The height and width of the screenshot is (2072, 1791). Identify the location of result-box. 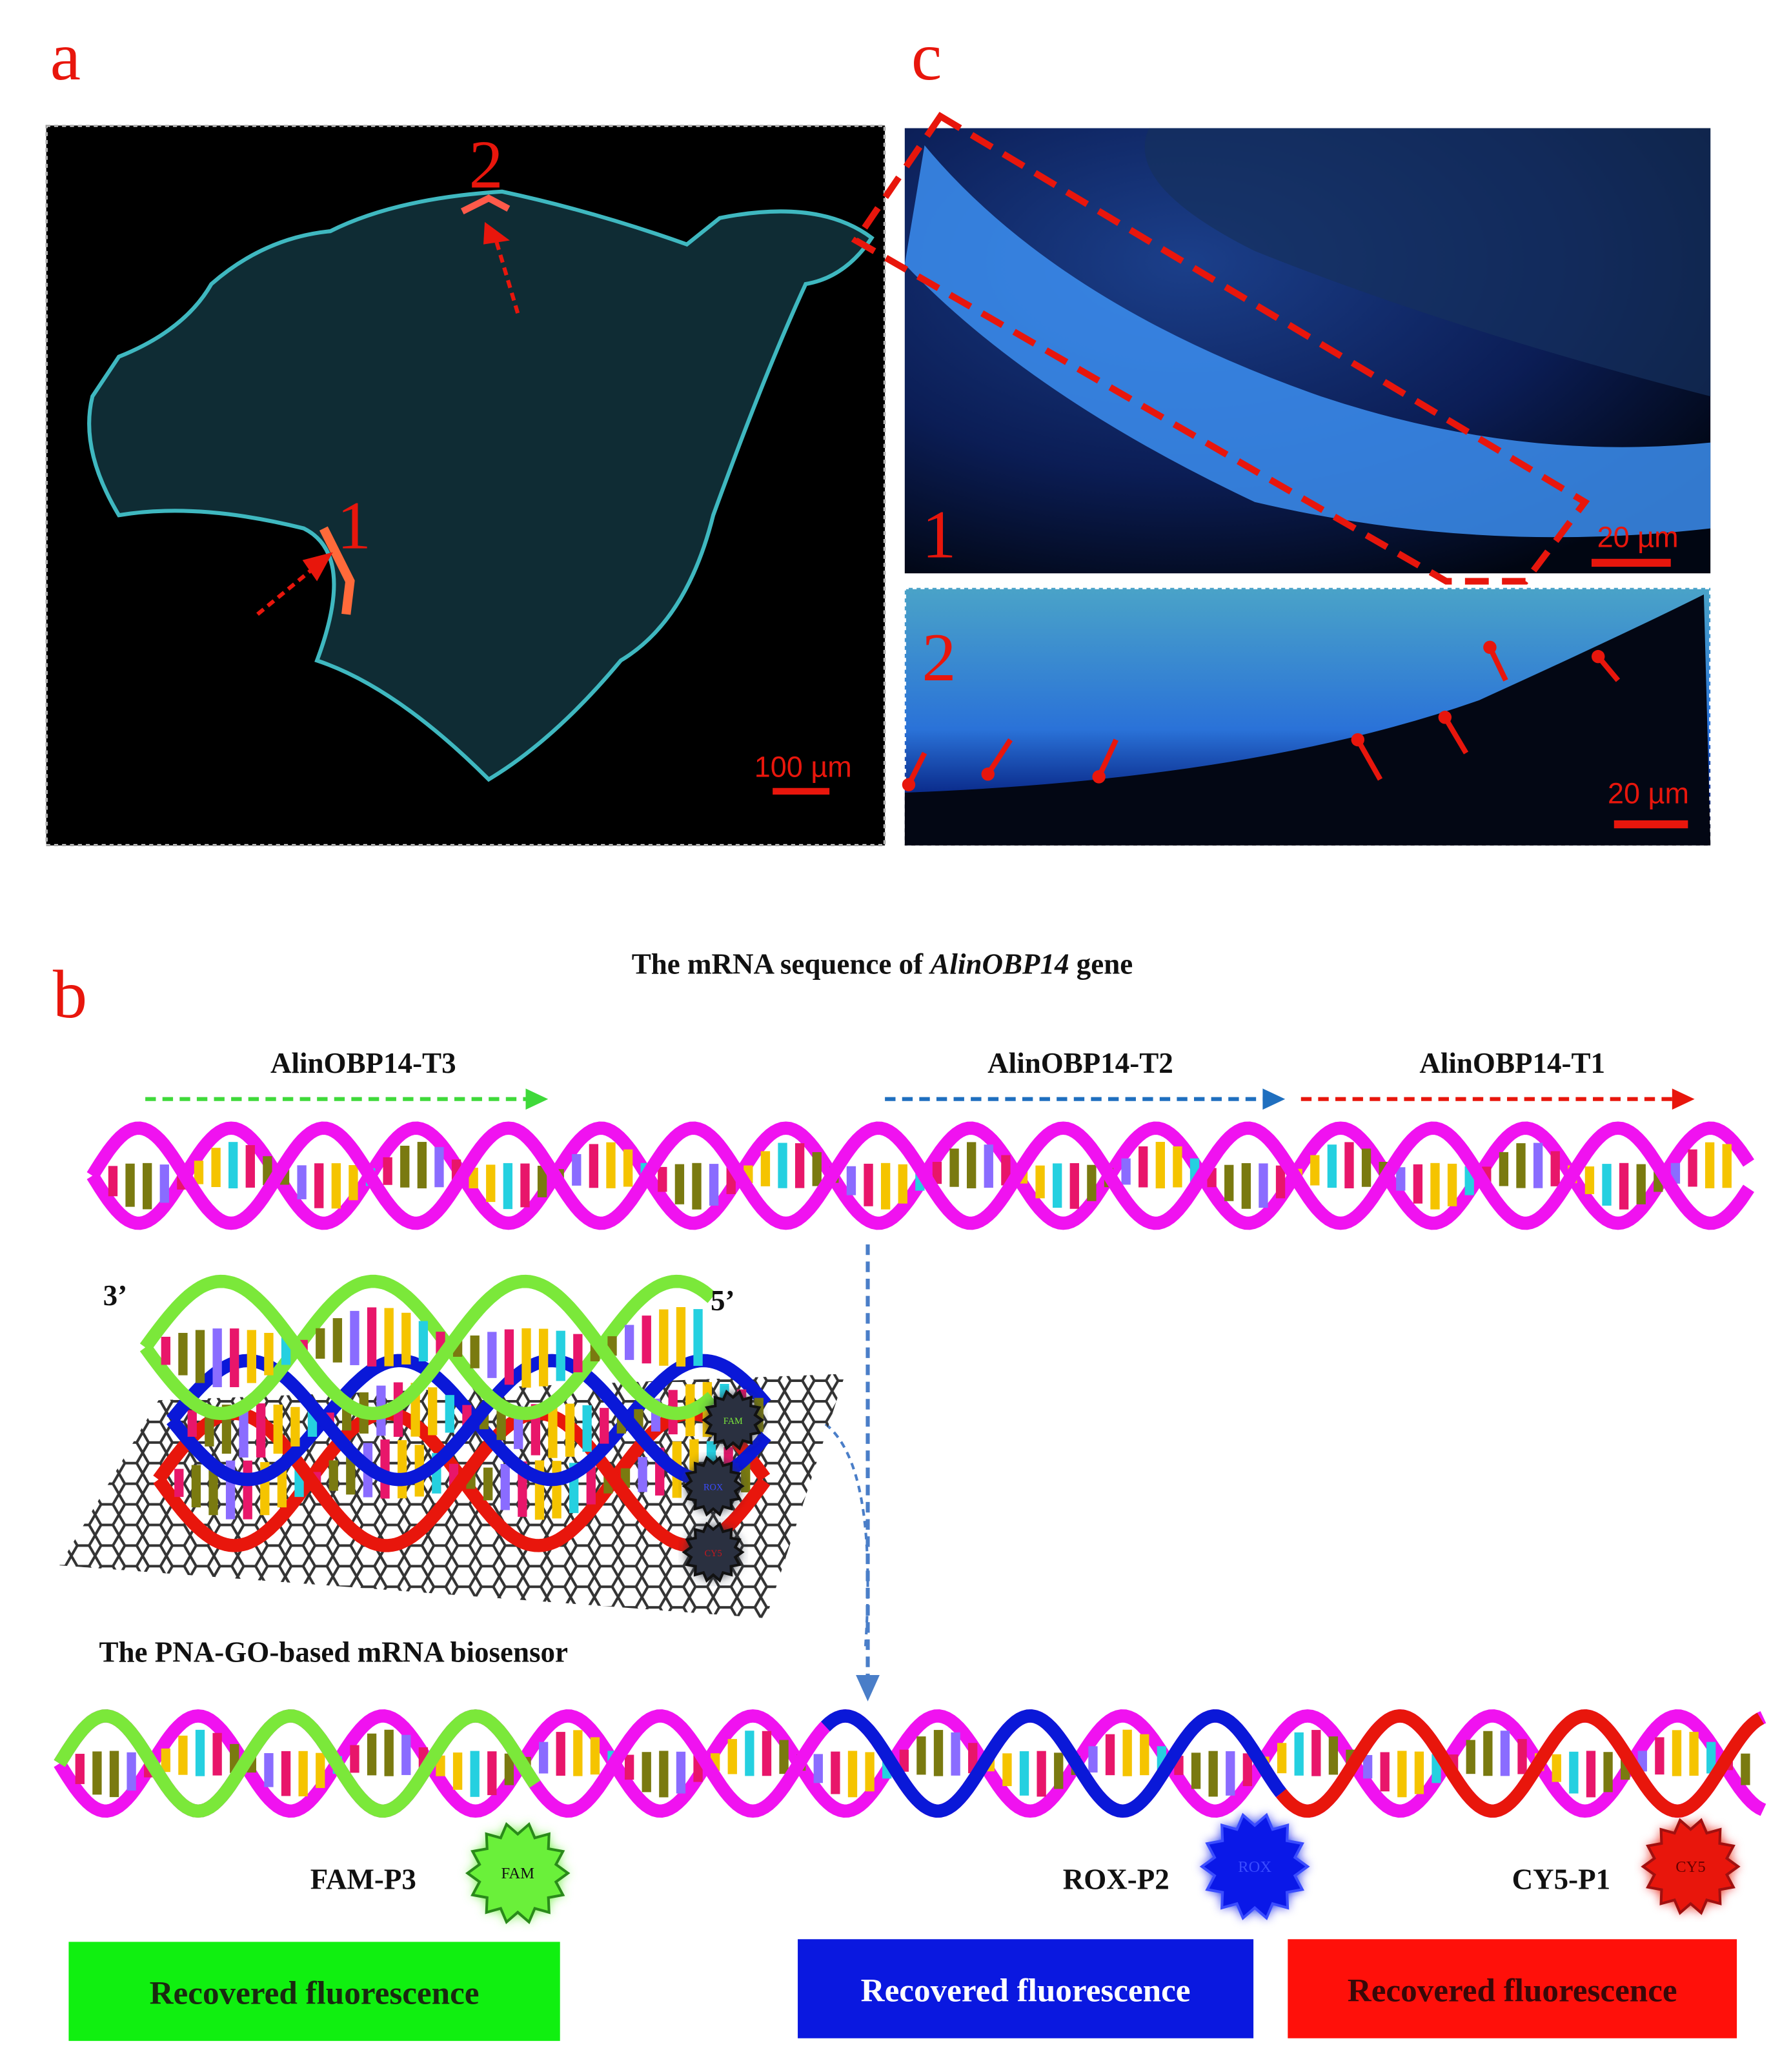
(1026, 1988).